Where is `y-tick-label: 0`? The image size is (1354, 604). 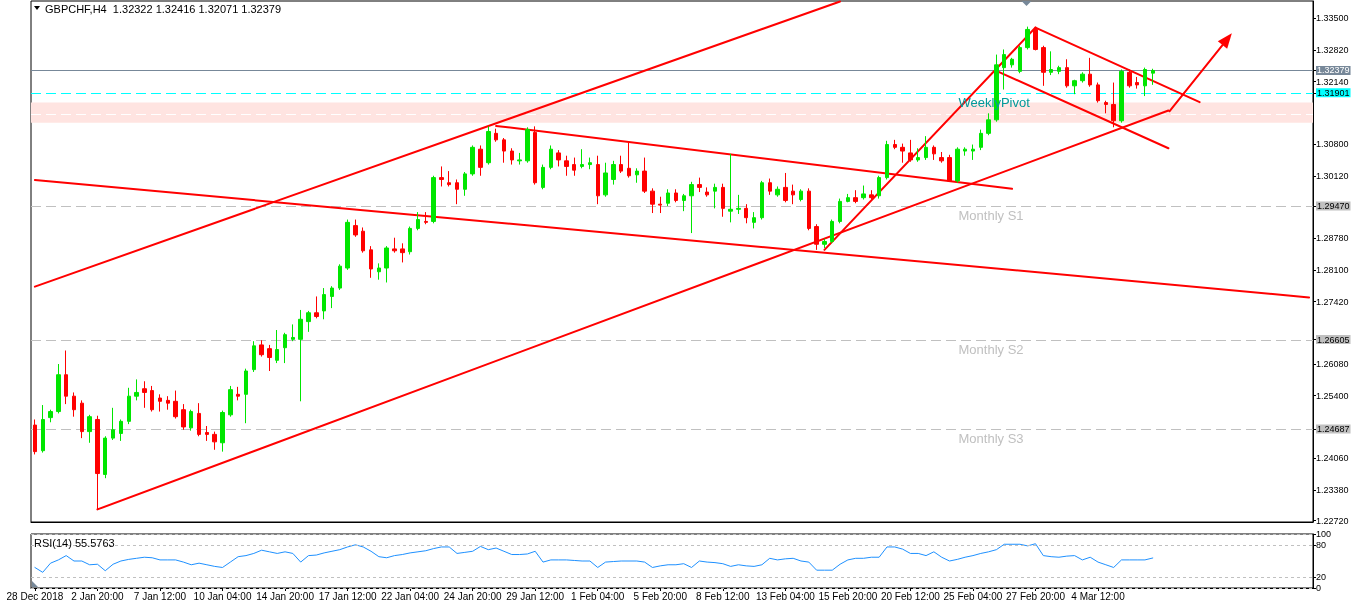
y-tick-label: 0 is located at coordinates (1319, 588).